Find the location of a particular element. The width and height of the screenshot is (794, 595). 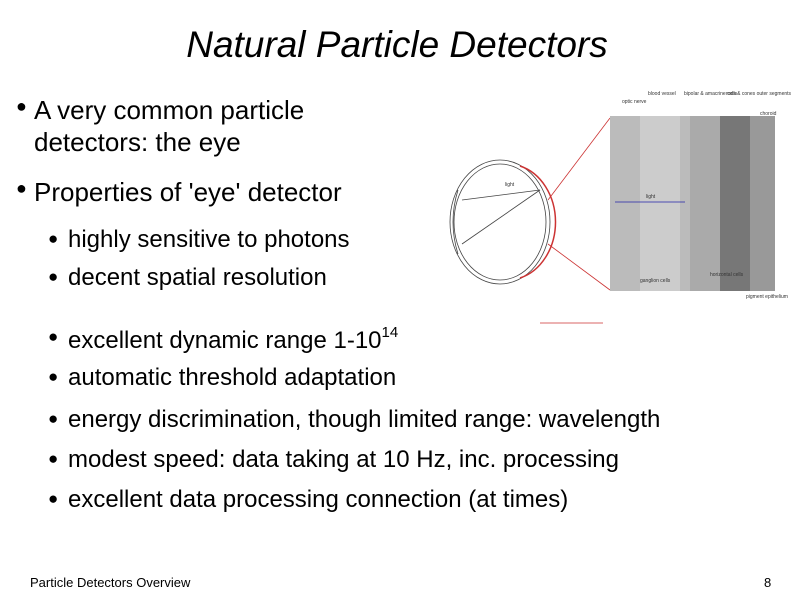

figure-label: choroid is located at coordinates (768, 114).